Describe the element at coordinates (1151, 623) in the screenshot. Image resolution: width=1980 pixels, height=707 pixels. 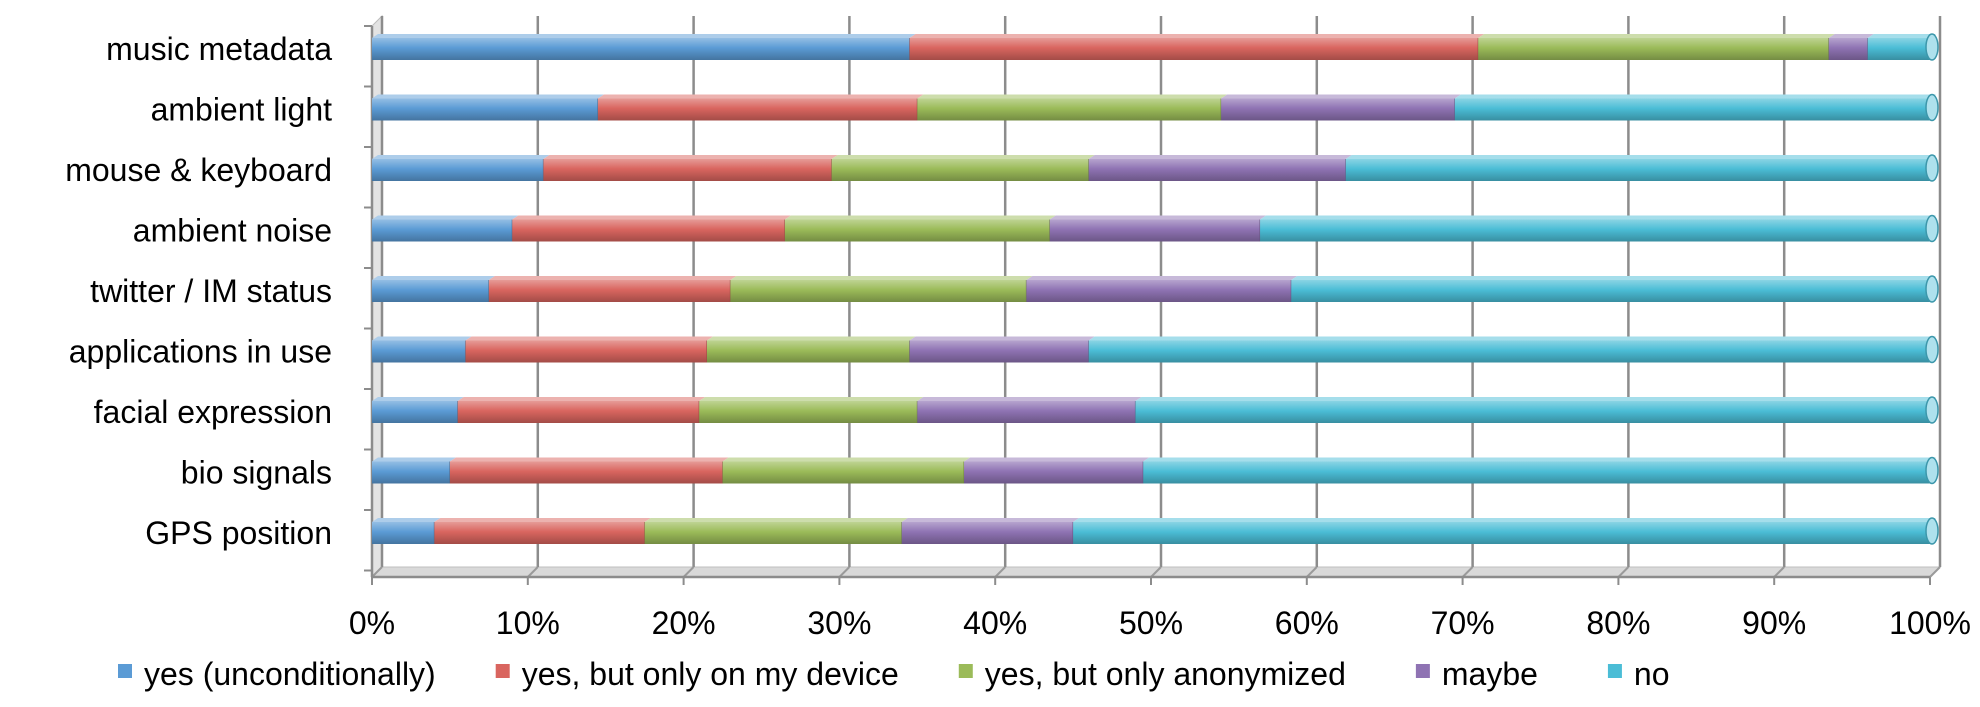
I see `x-tick-label: 50%` at that location.